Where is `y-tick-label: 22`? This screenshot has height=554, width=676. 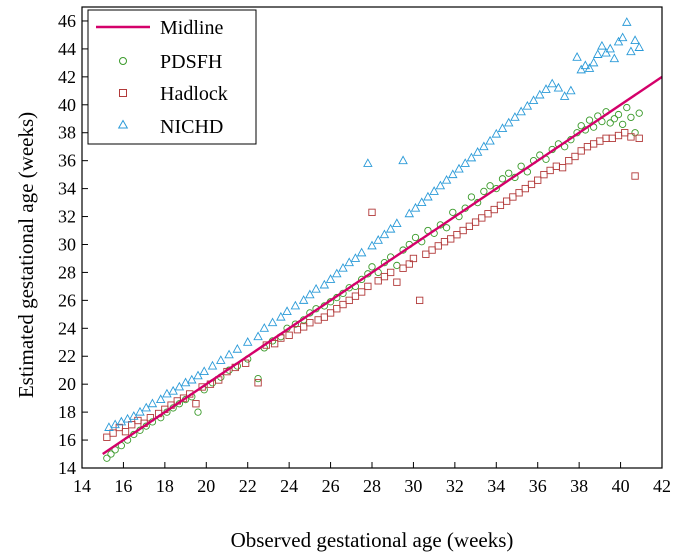 y-tick-label: 22 is located at coordinates (67, 356).